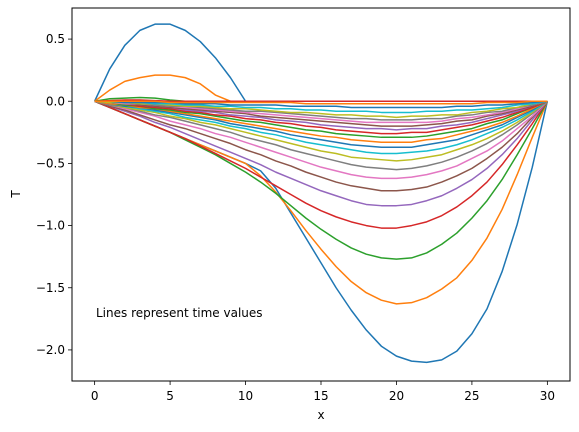 Image resolution: width=579 pixels, height=432 pixels. I want to click on y-tick-label: −1.5, so click(50, 288).